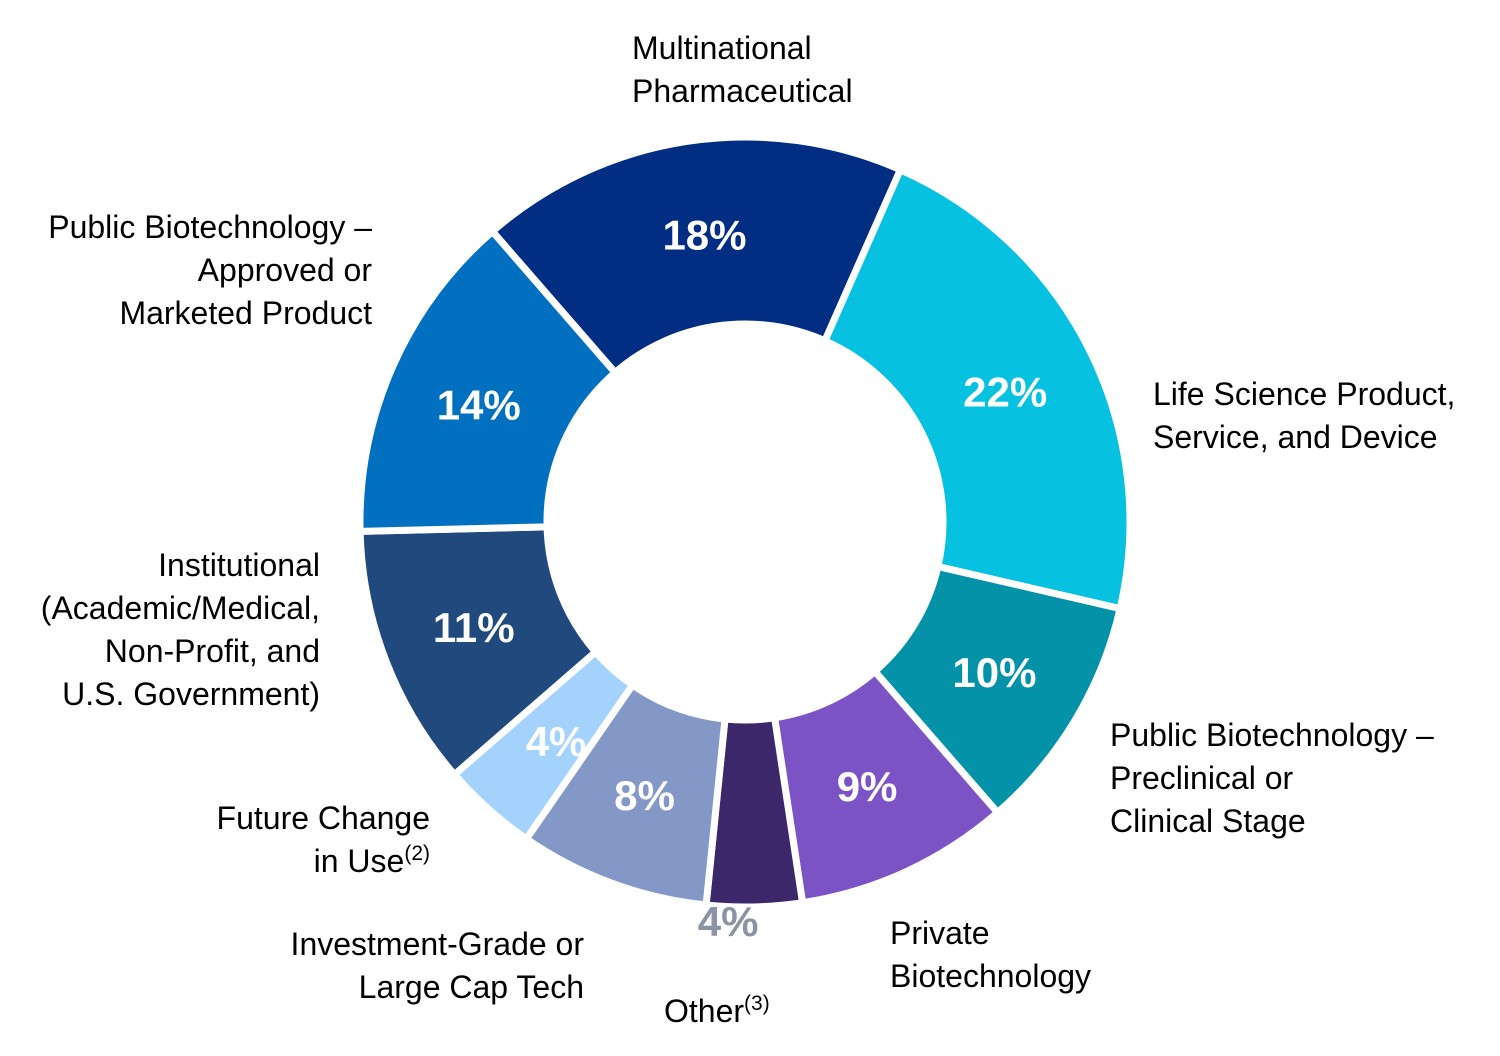 The width and height of the screenshot is (1500, 1056). I want to click on category-label-other: Other(3), so click(717, 1010).